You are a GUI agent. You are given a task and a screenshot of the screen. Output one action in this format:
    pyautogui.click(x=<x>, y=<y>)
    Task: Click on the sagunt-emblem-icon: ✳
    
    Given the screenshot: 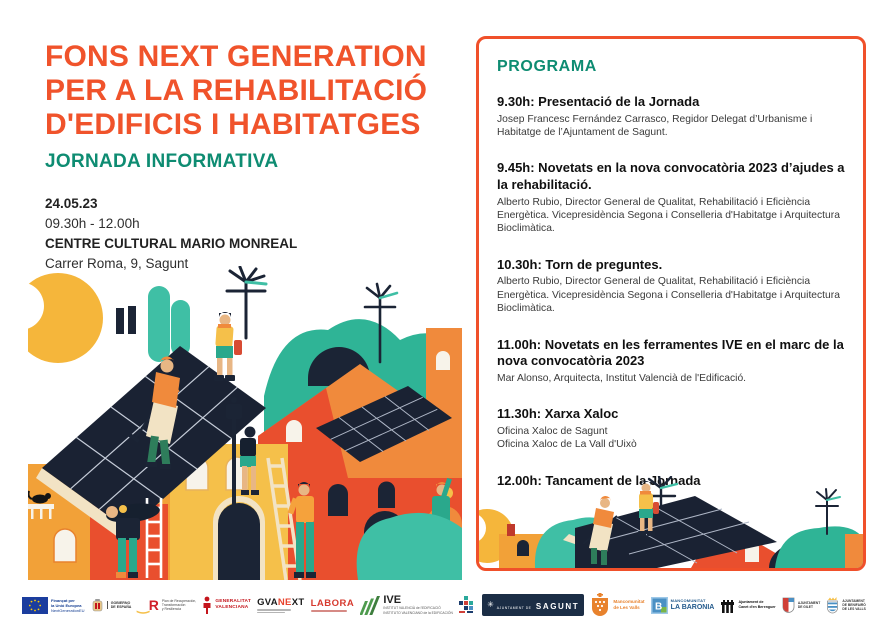 What is the action you would take?
    pyautogui.click(x=490, y=604)
    